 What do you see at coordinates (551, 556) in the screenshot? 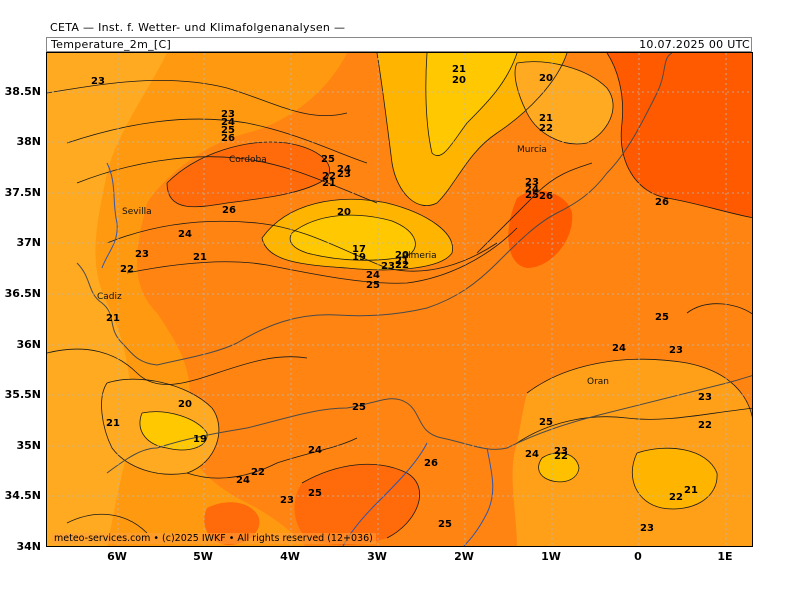
I see `lon-label: 1W` at bounding box center [551, 556].